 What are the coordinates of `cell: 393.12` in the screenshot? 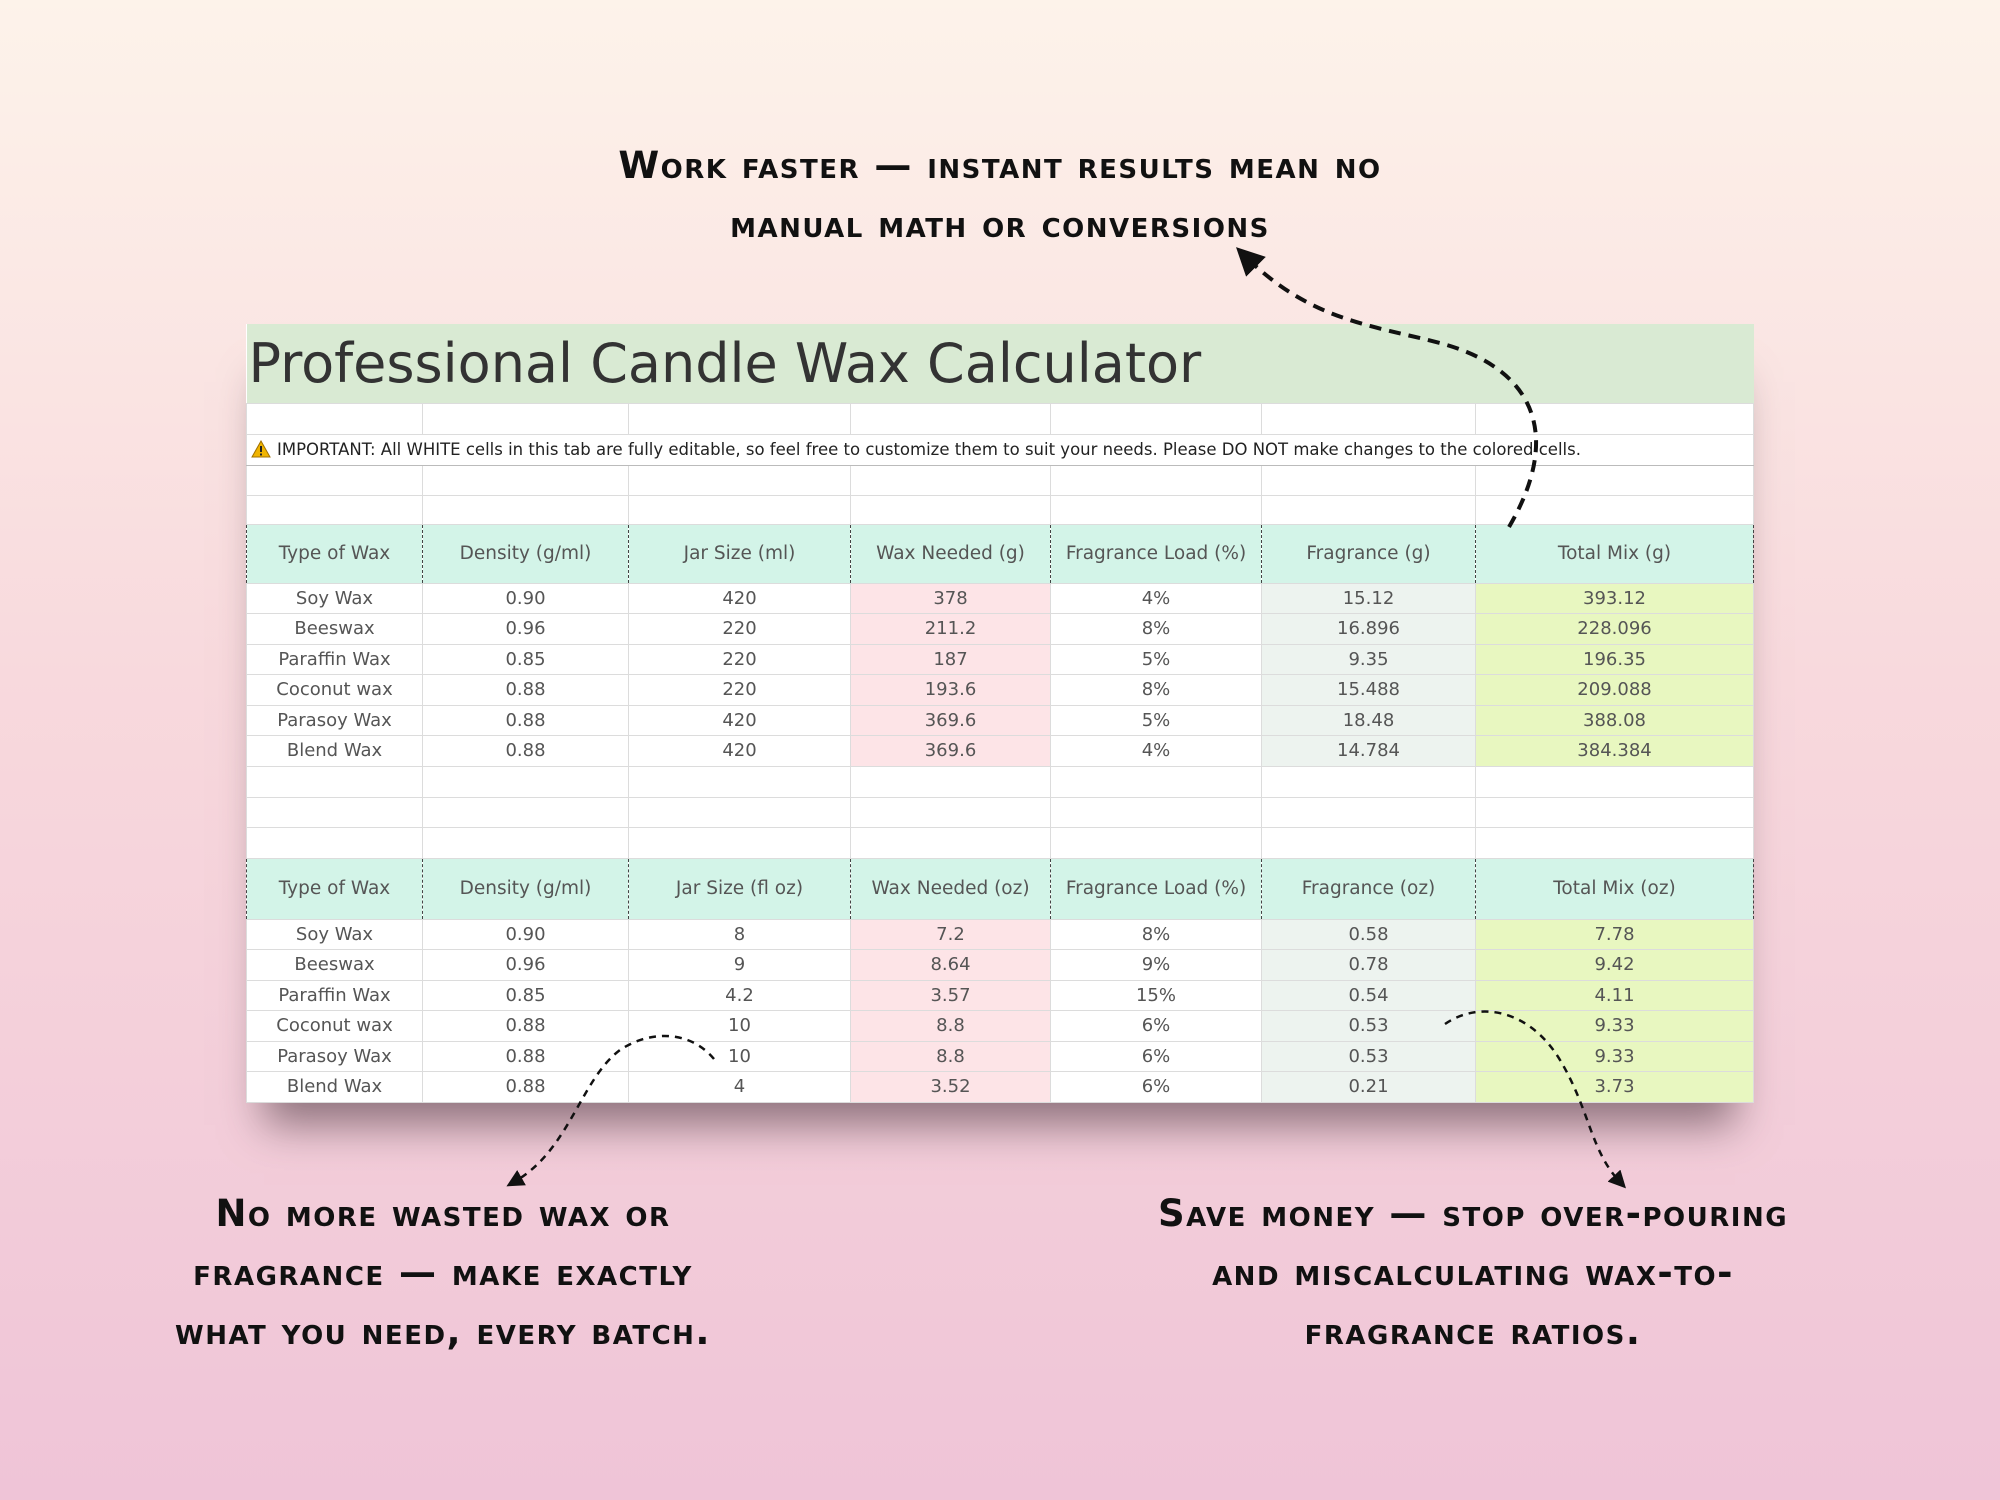 It's located at (1614, 598).